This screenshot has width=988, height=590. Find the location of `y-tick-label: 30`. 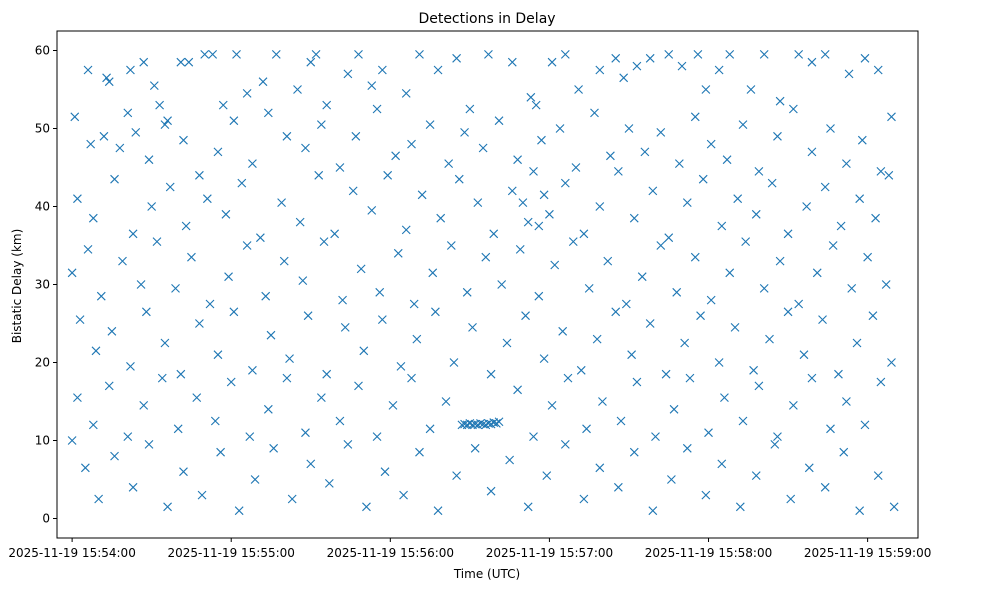

y-tick-label: 30 is located at coordinates (42, 285).